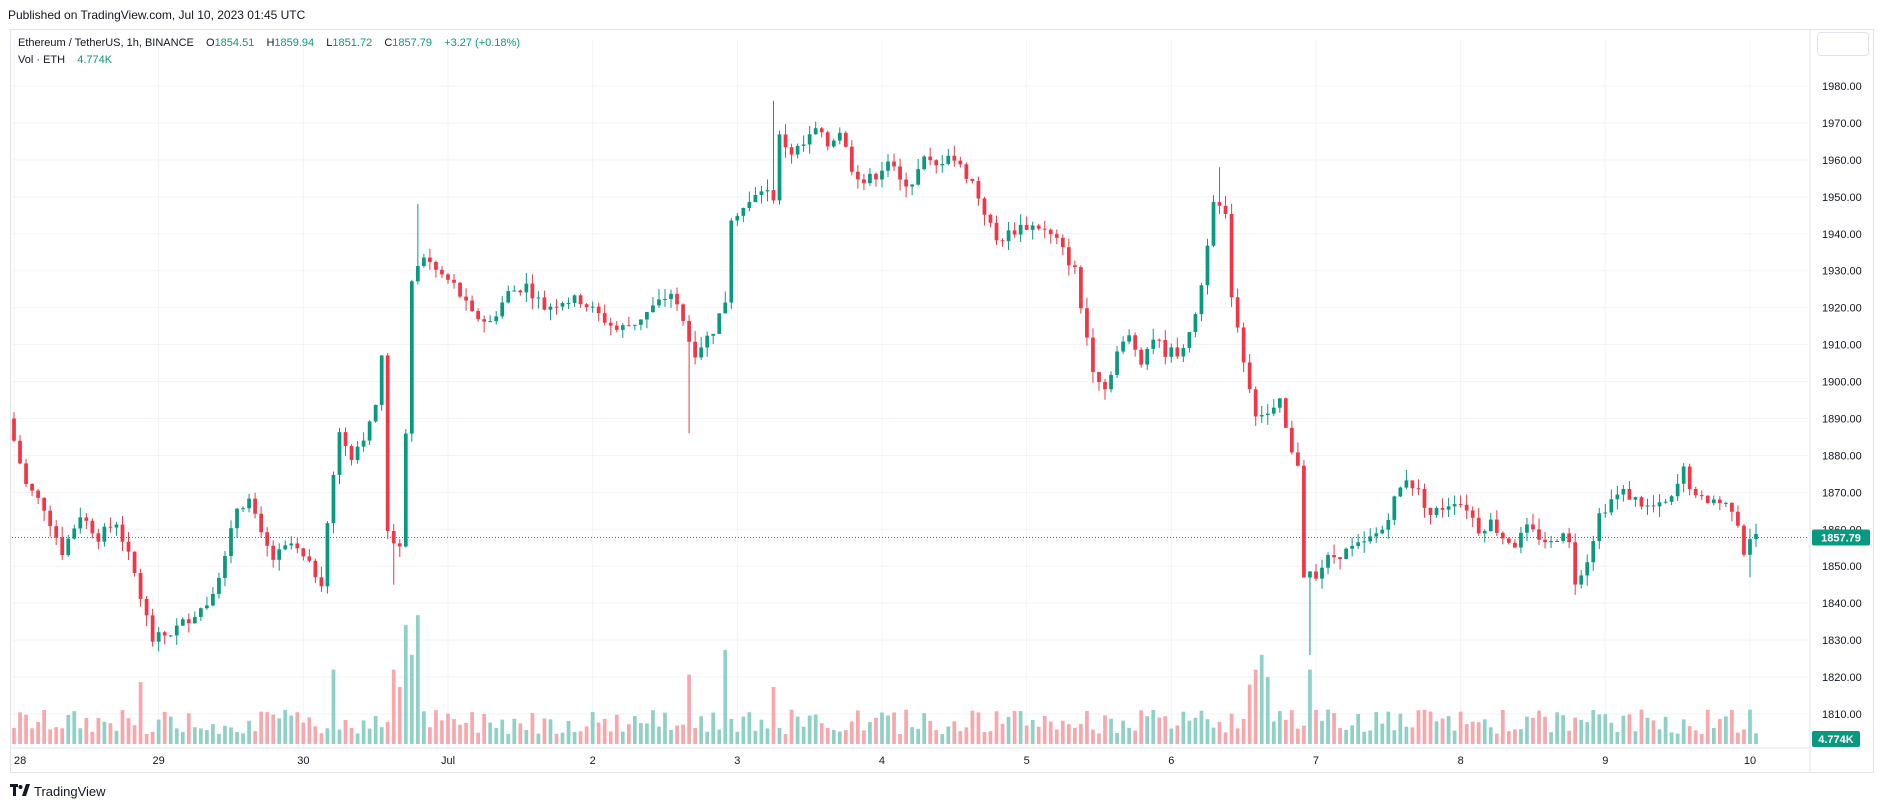  What do you see at coordinates (1842, 346) in the screenshot?
I see `y-tick-label: 1910.00` at bounding box center [1842, 346].